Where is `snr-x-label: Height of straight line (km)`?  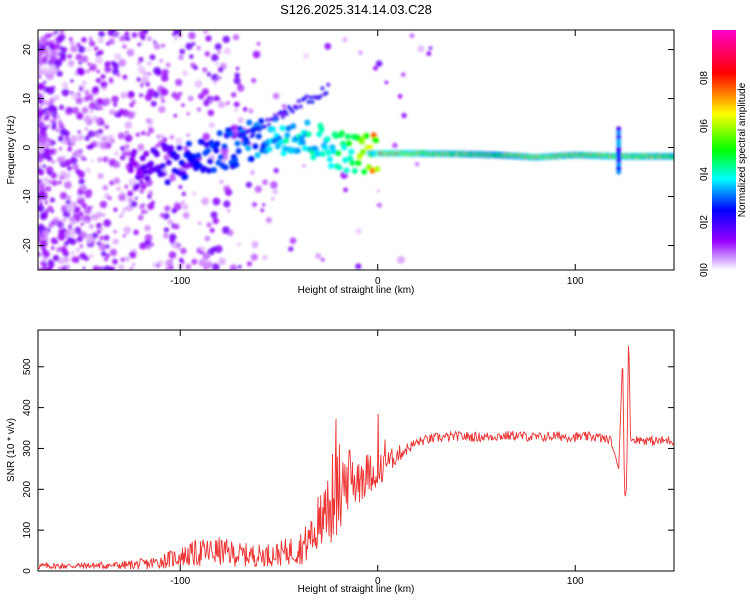
snr-x-label: Height of straight line (km) is located at coordinates (356, 589).